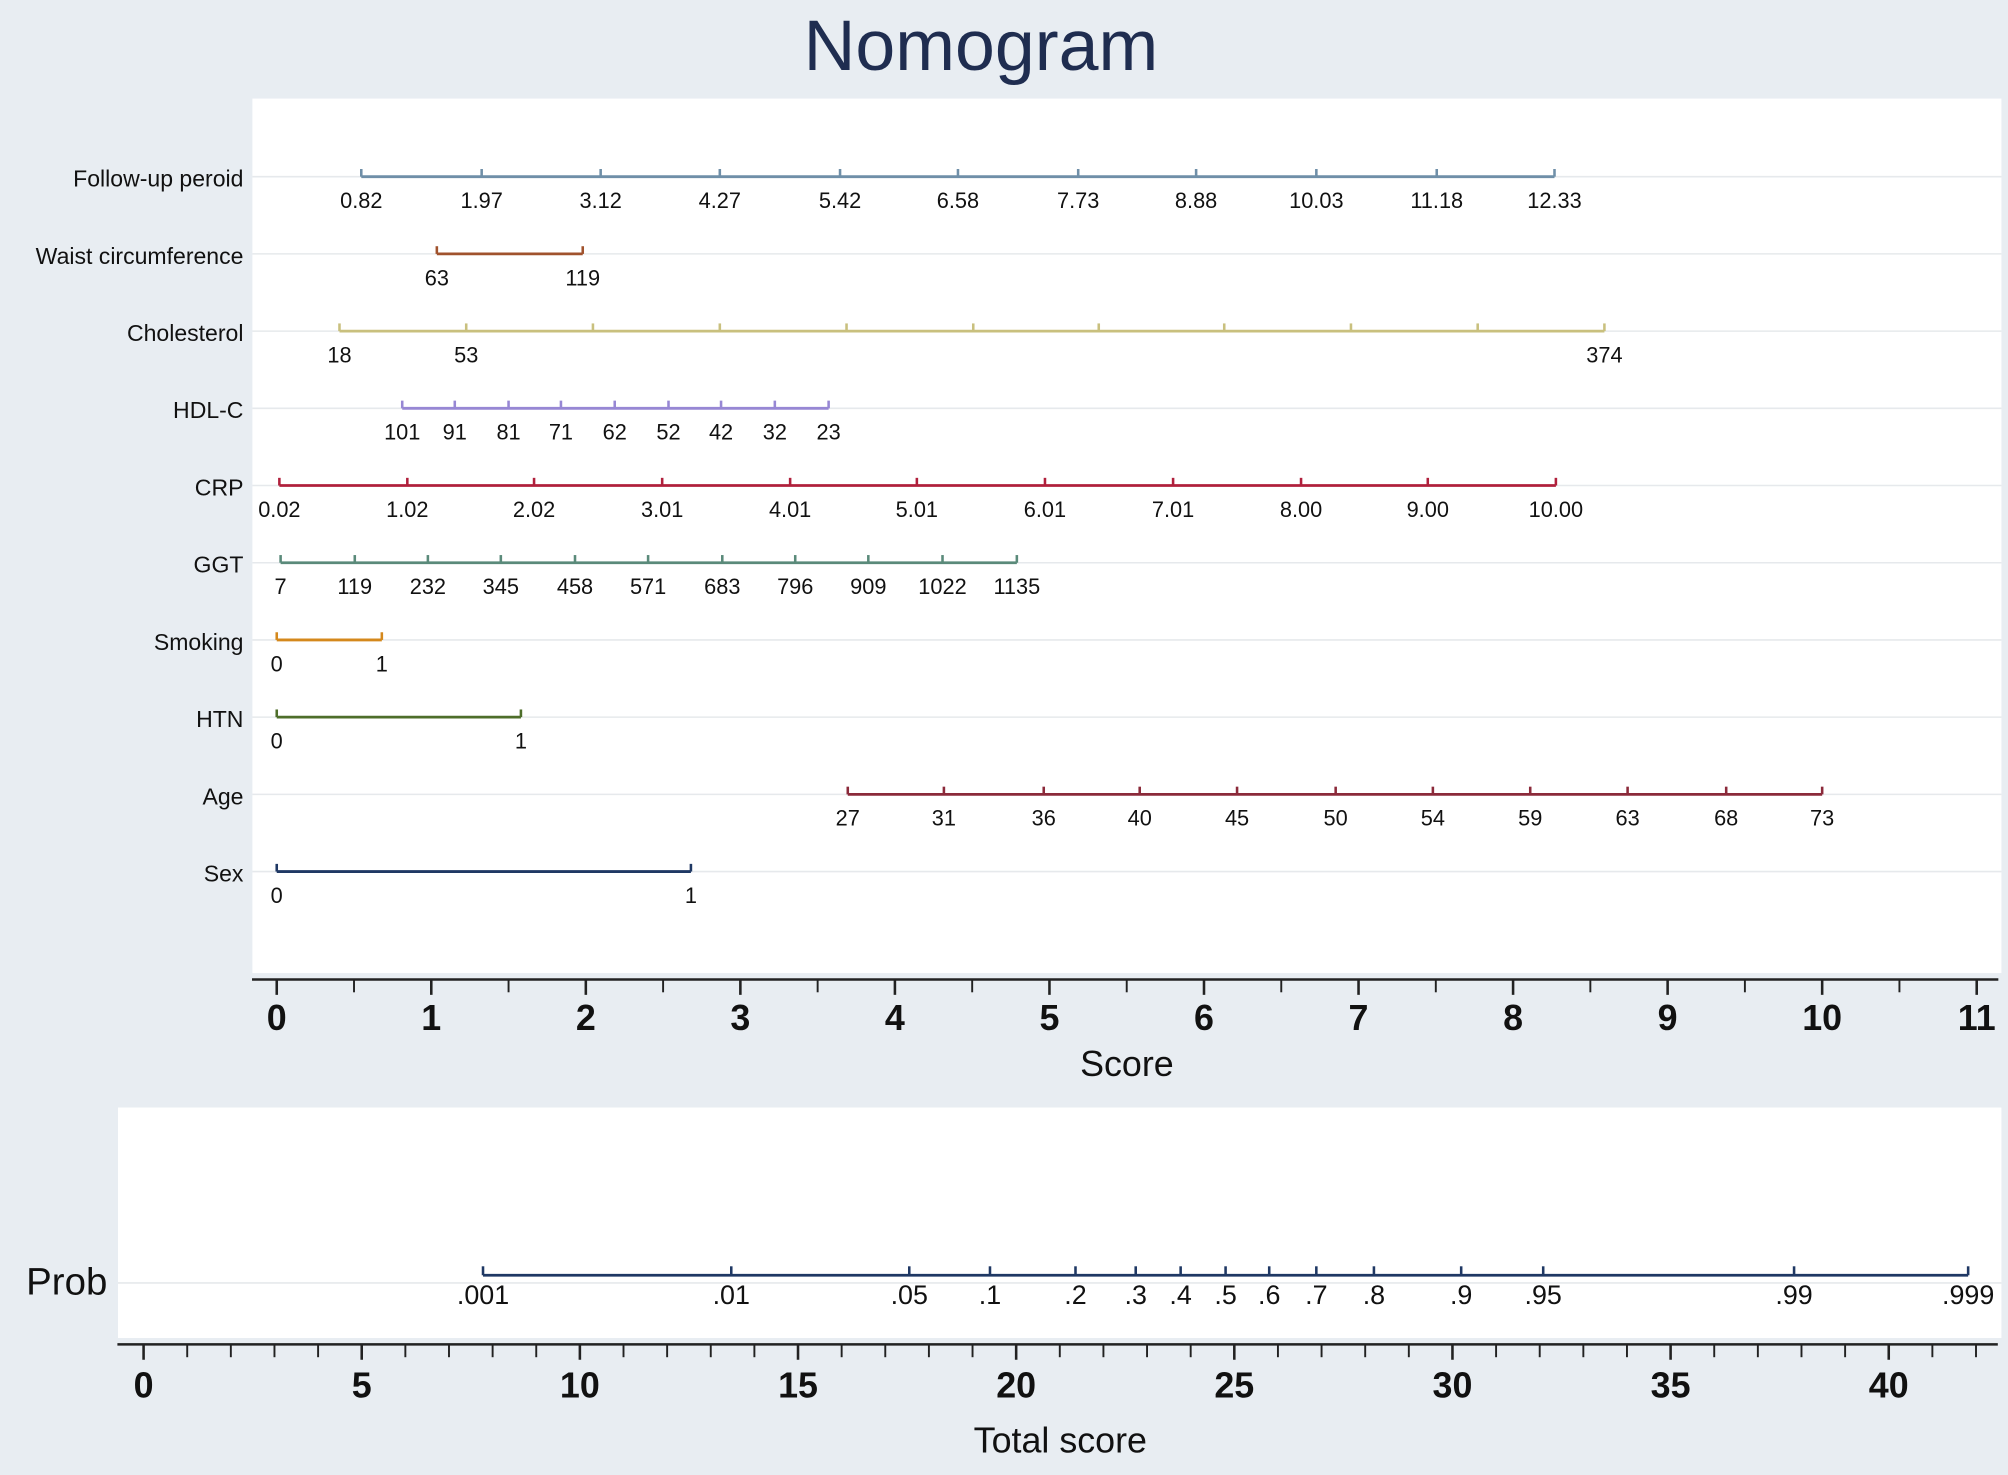 This screenshot has height=1475, width=2008. I want to click on scale-tick-label: 3.01, so click(662, 509).